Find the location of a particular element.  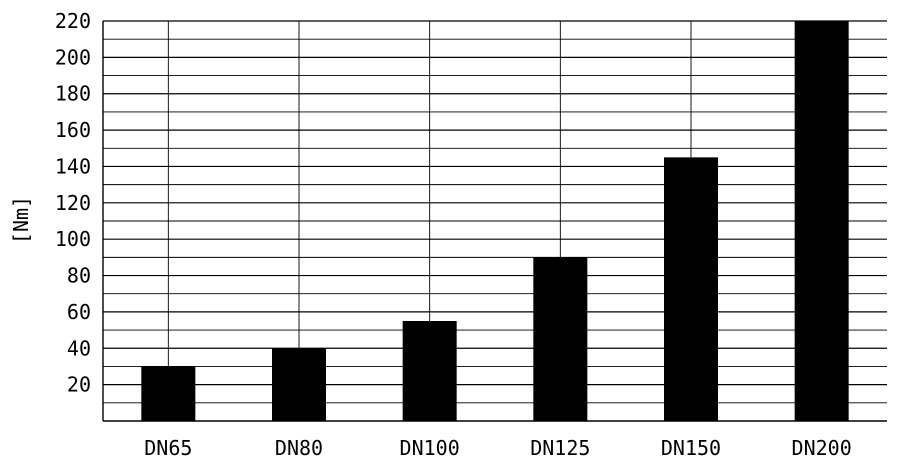

x-tick-labels: DN65 DN80 DN100 DN125 DN150 DN200 is located at coordinates (498, 448).